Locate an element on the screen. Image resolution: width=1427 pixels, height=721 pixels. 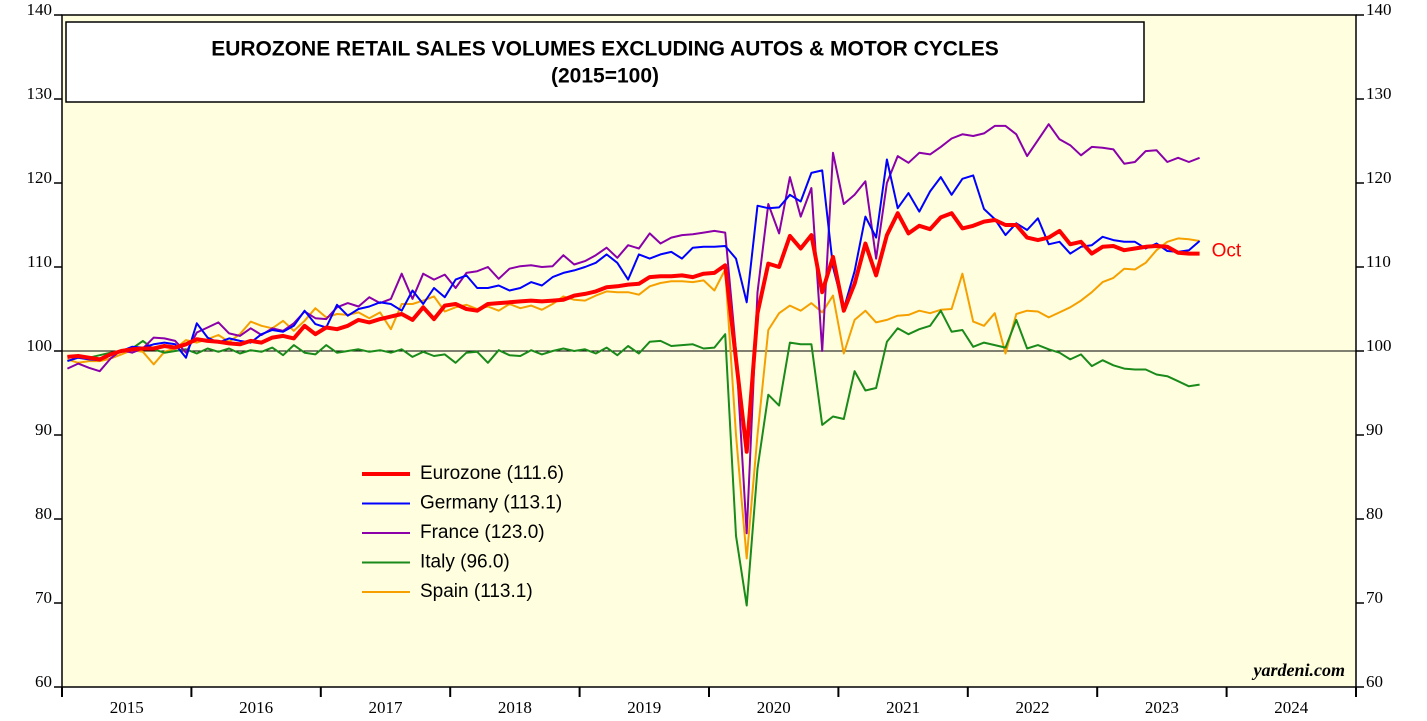
legend-label: Eurozone (111.6) is located at coordinates (492, 473).